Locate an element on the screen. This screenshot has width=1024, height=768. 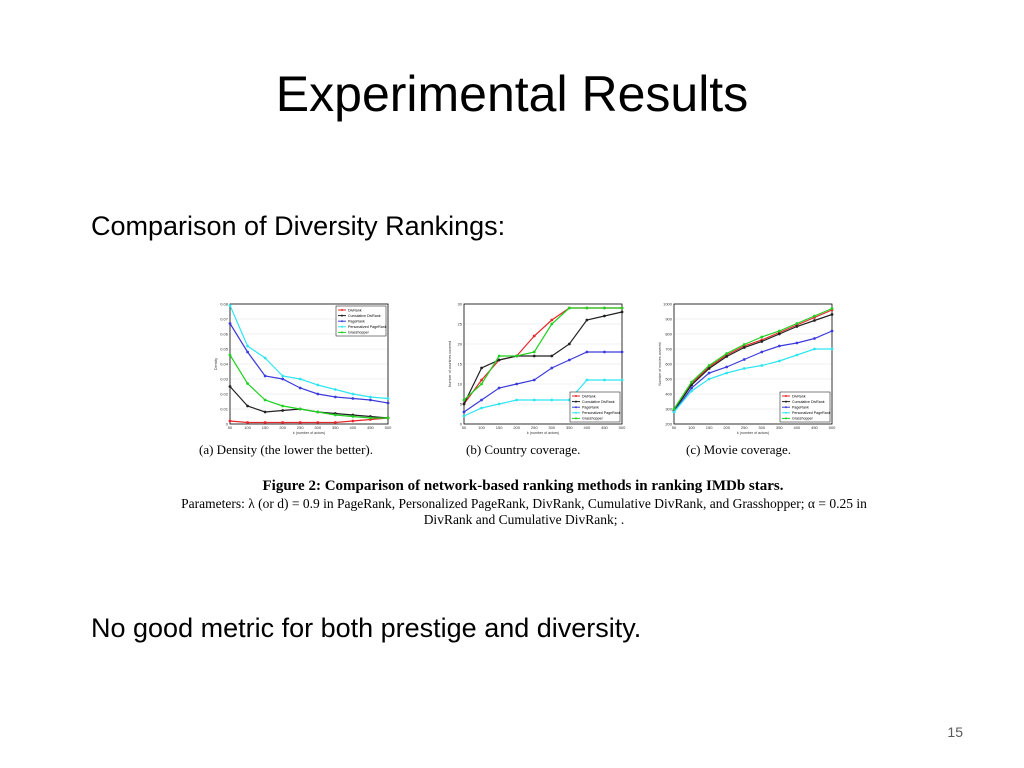
series-line-cumulative-divrank is located at coordinates (543, 358).